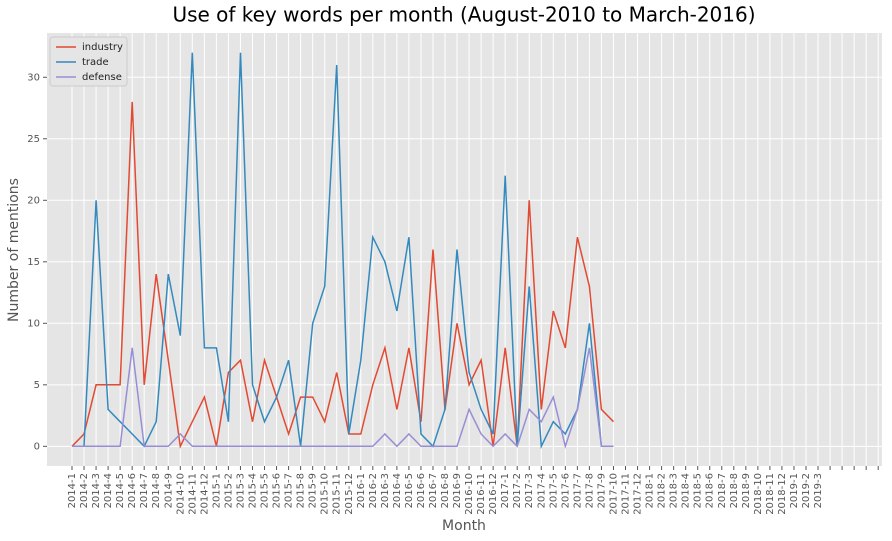  I want to click on x-tick-label: 2014-5, so click(120, 490).